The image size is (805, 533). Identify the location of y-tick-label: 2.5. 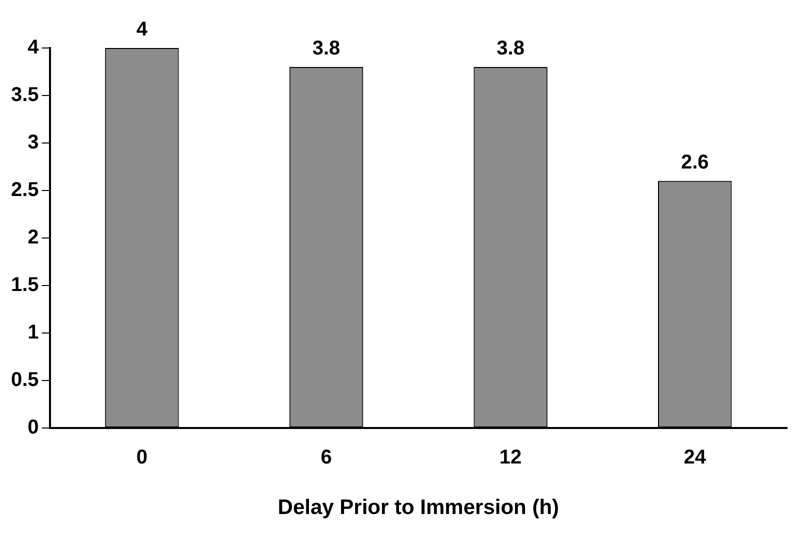
(24, 189).